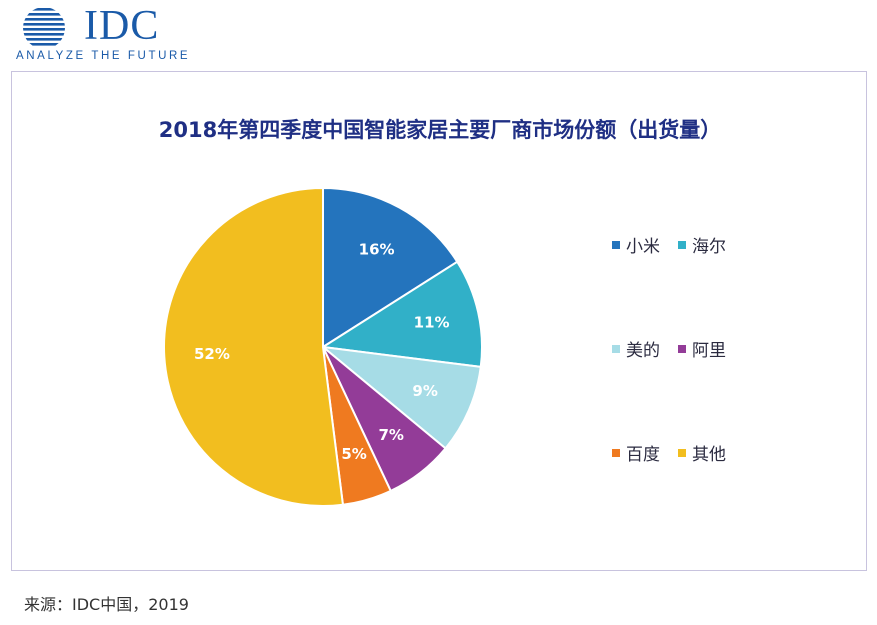 Image resolution: width=877 pixels, height=625 pixels. Describe the element at coordinates (44, 27) in the screenshot. I see `idc-globe-icon` at that location.